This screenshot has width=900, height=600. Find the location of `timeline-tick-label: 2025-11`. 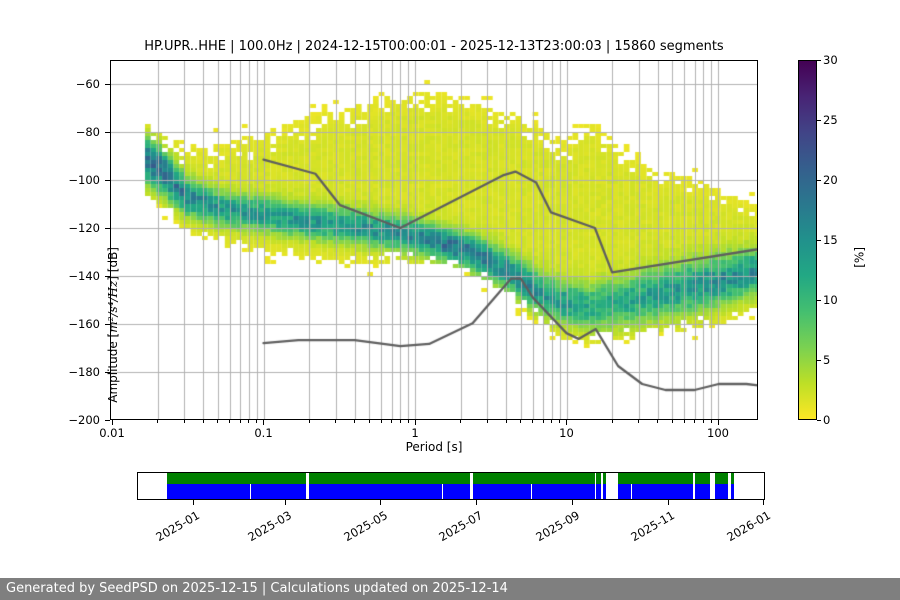

timeline-tick-label: 2025-11 is located at coordinates (653, 526).